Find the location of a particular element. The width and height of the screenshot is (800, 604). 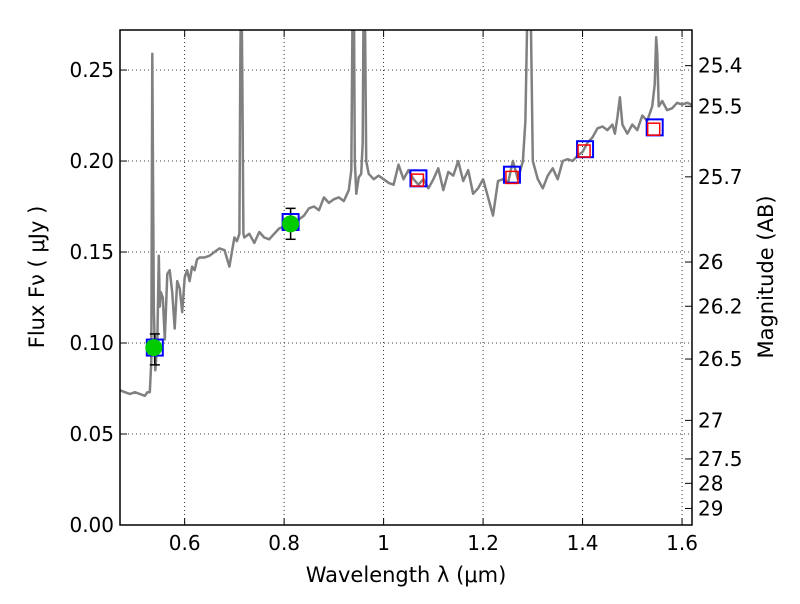

y-right-tick-label: 26.5 is located at coordinates (720, 359).